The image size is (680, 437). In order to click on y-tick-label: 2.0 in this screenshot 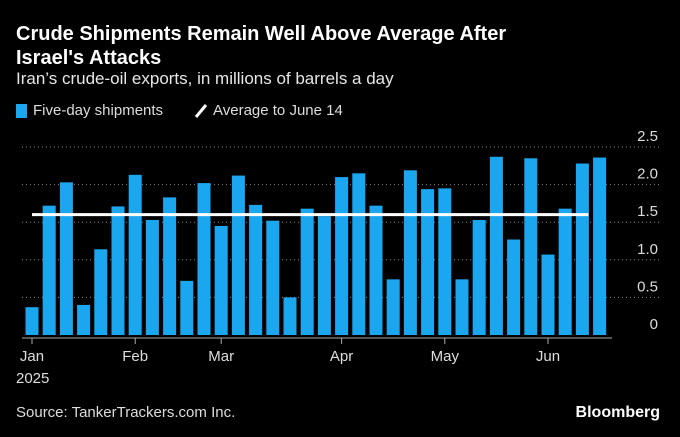, I will do `click(647, 174)`.